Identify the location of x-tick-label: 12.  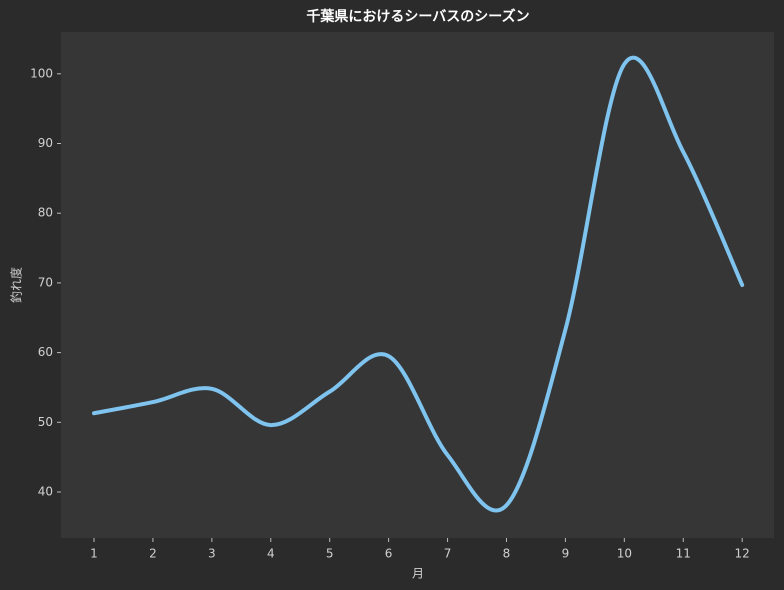
(742, 554).